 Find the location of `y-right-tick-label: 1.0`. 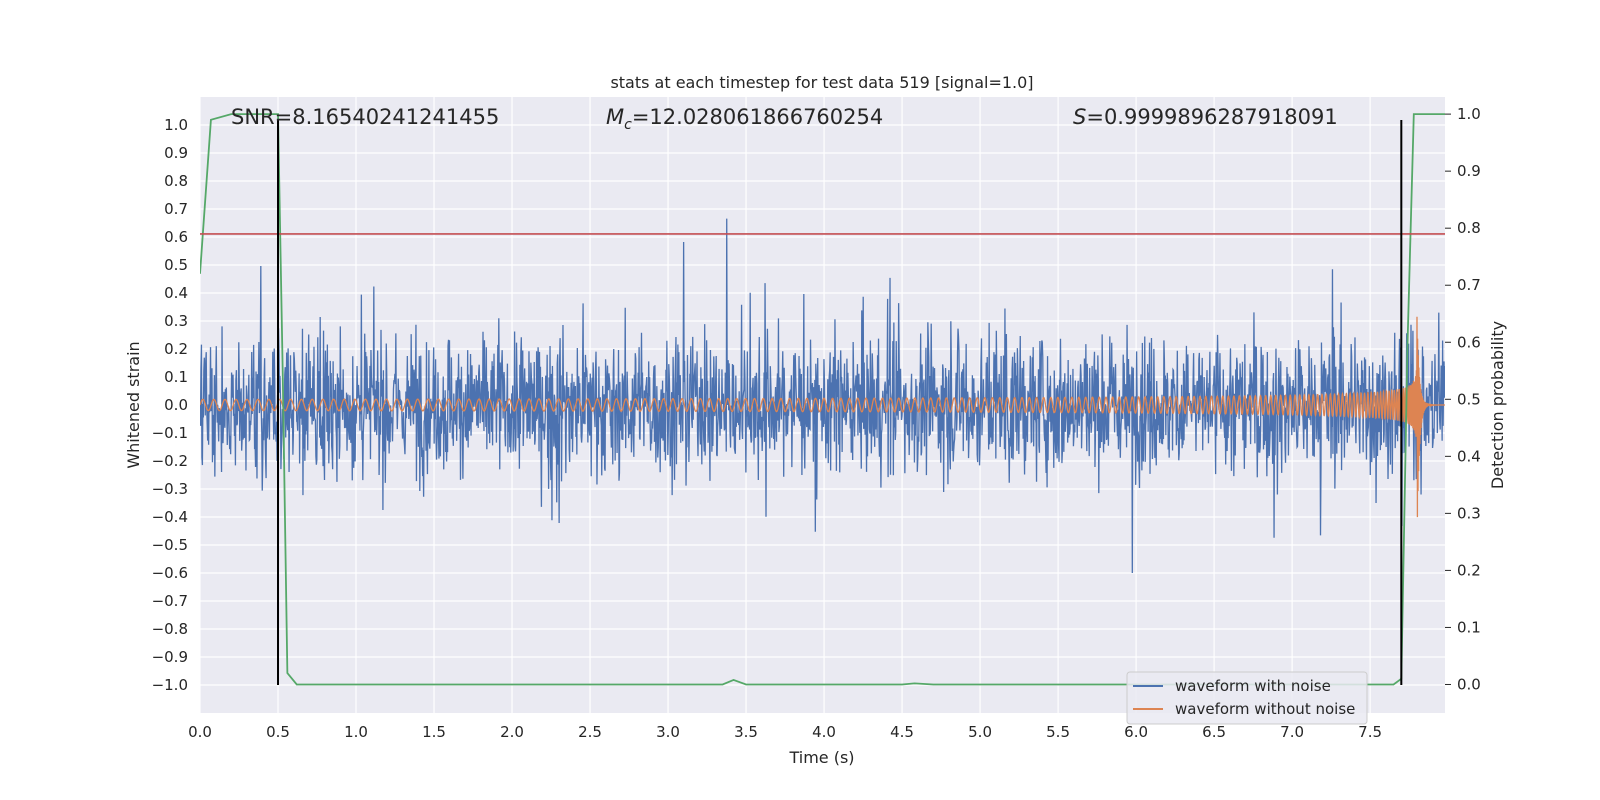

y-right-tick-label: 1.0 is located at coordinates (1469, 114).